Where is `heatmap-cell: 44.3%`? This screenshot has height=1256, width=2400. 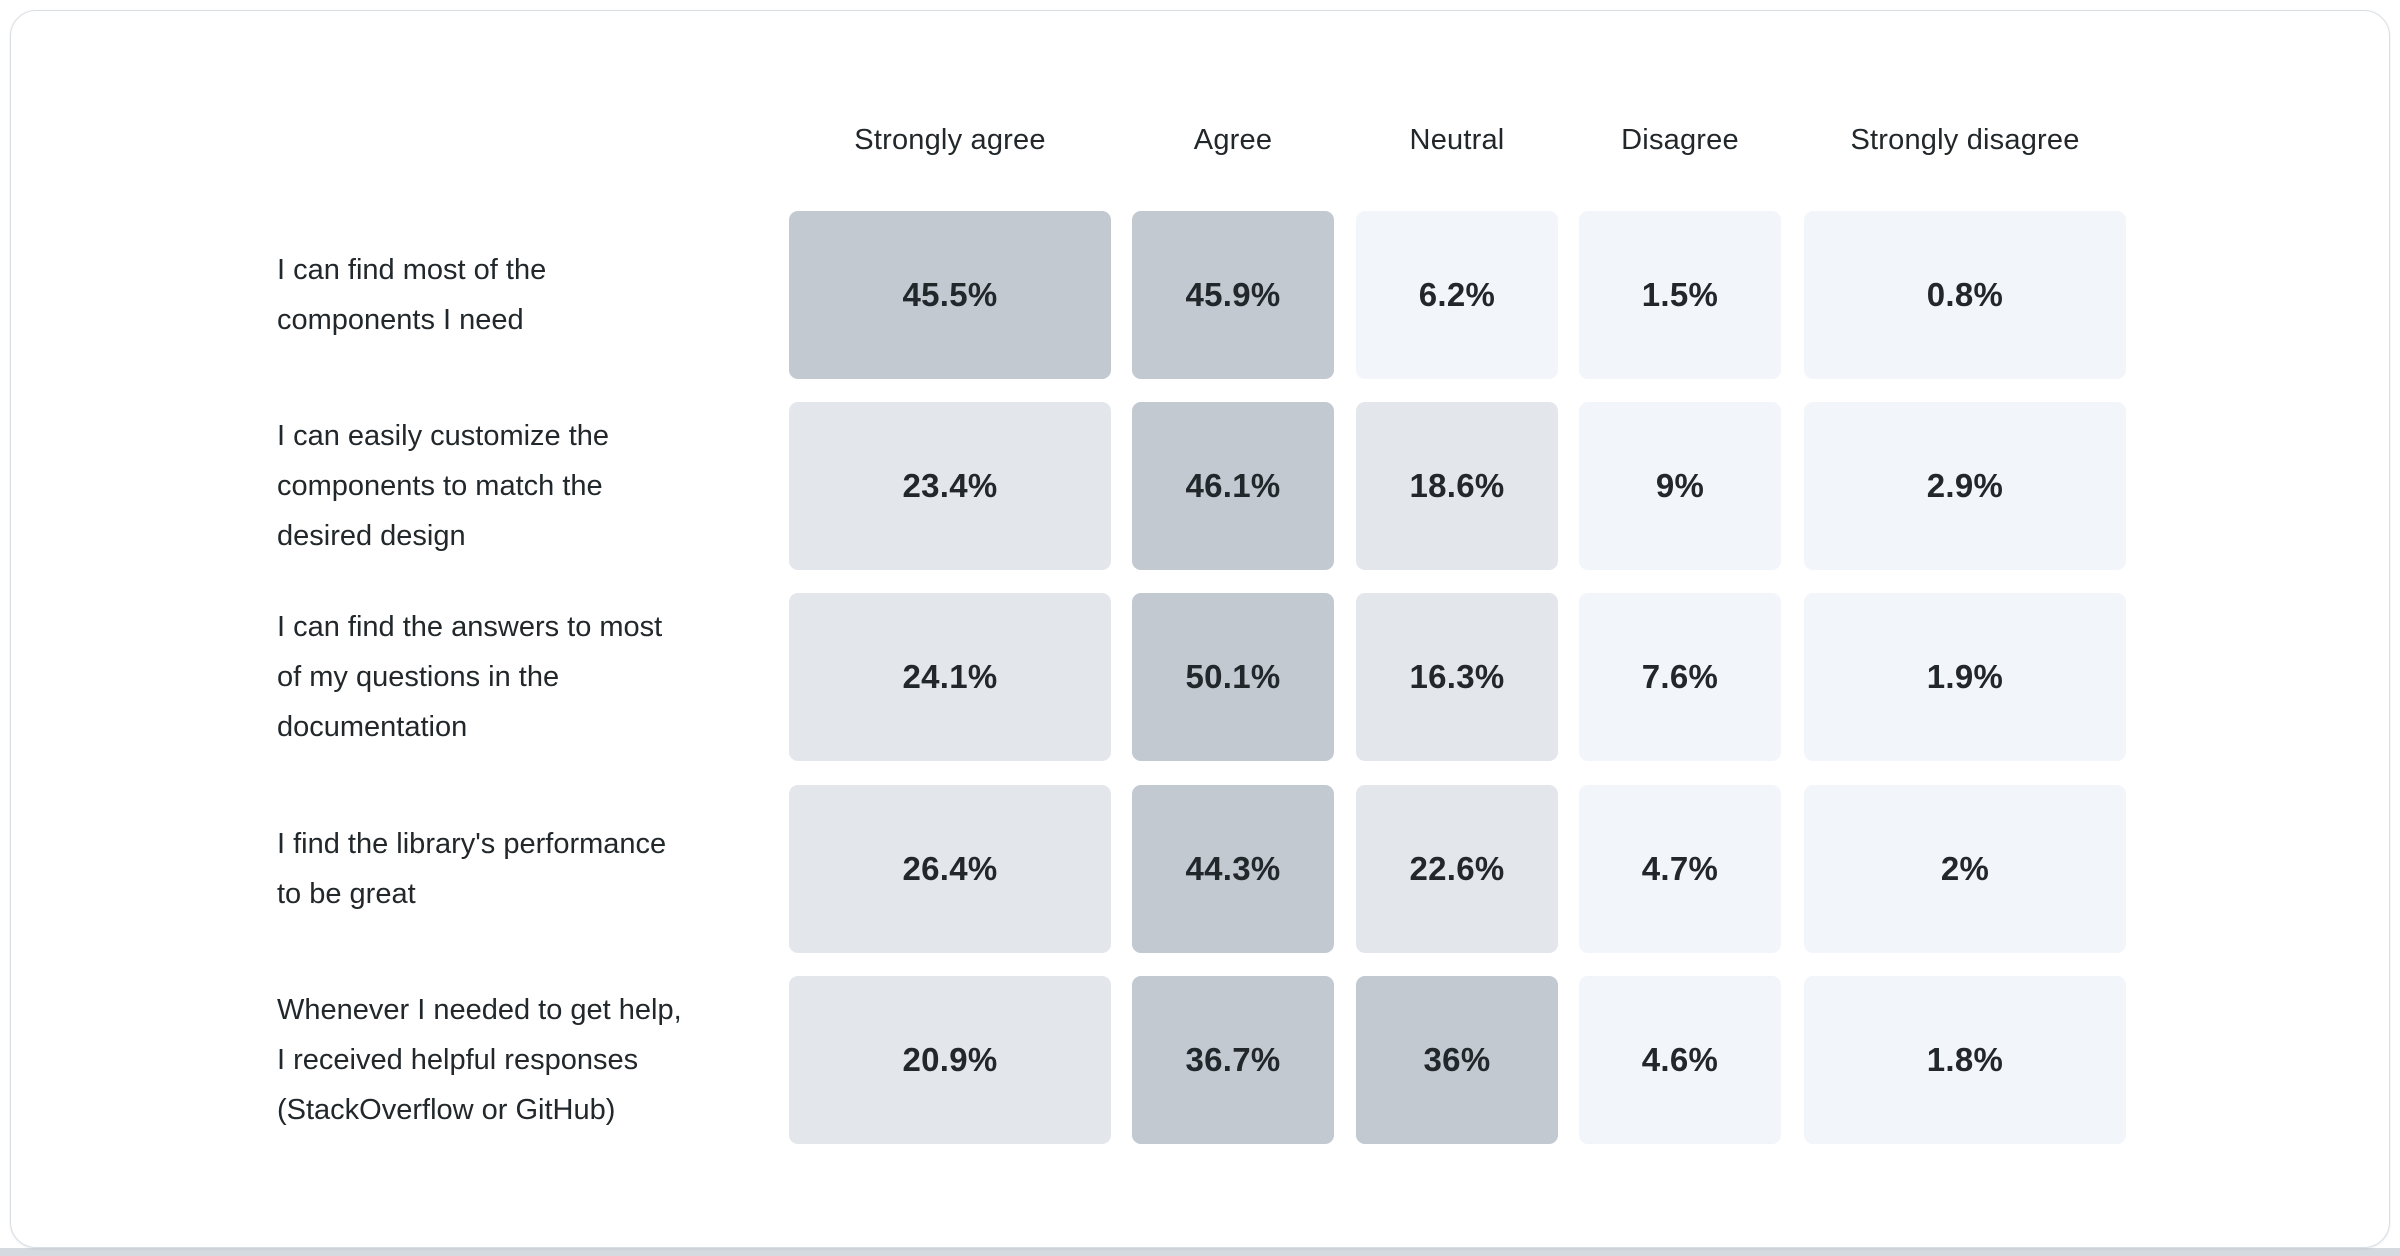 heatmap-cell: 44.3% is located at coordinates (1233, 869).